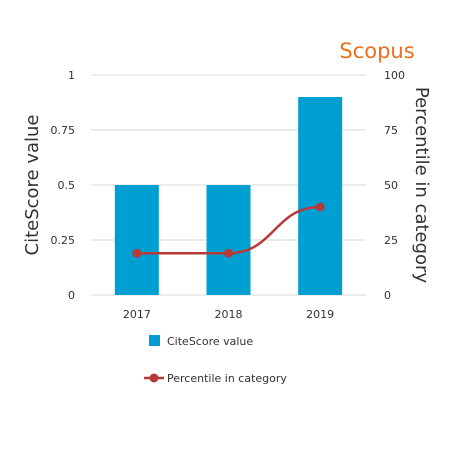  Describe the element at coordinates (71, 295) in the screenshot. I see `y-tick-label: 0` at that location.